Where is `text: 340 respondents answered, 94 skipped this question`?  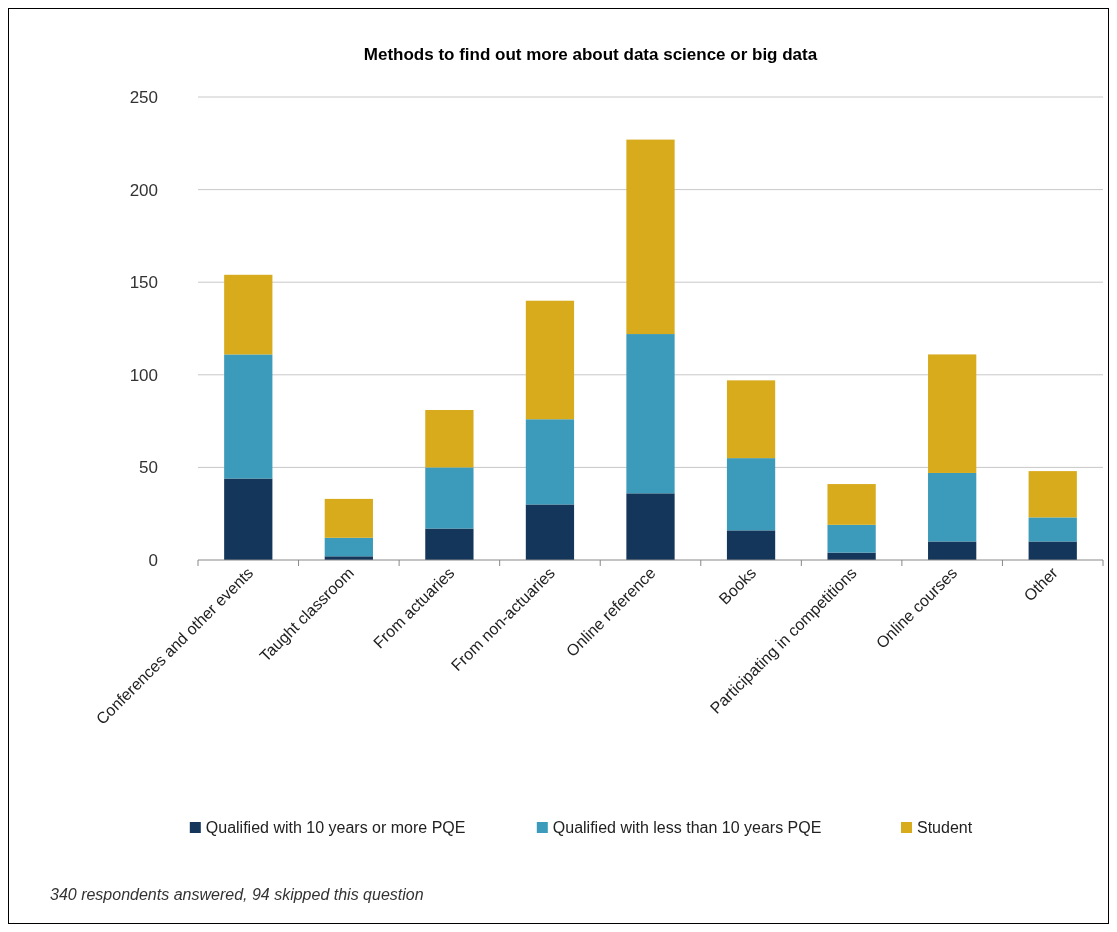
text: 340 respondents answered, 94 skipped this question is located at coordinates (237, 894).